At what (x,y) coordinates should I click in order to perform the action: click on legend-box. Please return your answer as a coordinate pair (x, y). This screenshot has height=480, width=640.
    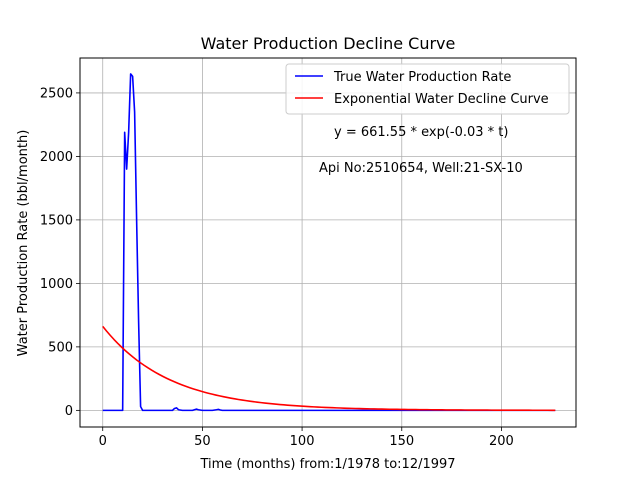
    Looking at the image, I should click on (427, 89).